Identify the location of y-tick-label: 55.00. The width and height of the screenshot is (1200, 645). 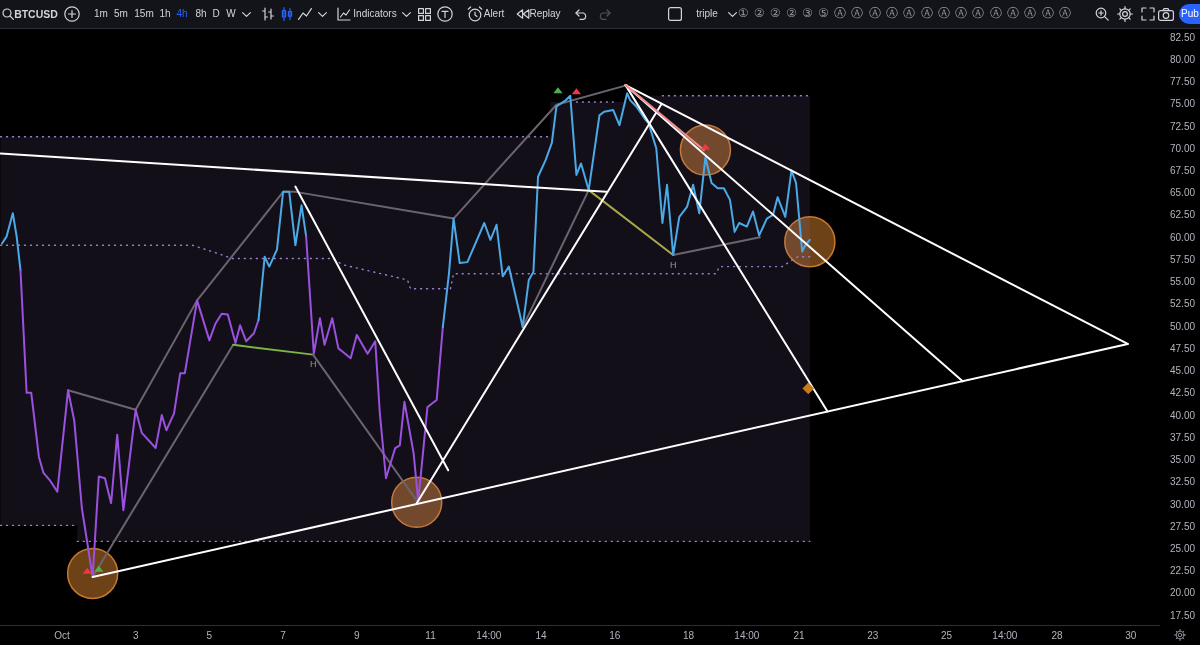
(1183, 282).